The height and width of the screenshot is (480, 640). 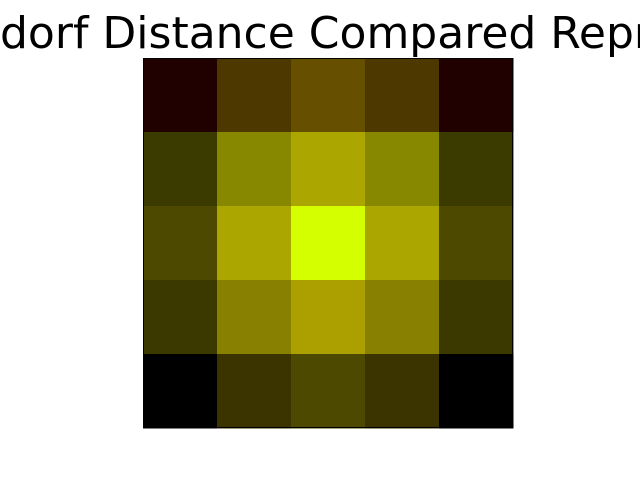 What do you see at coordinates (328, 95) in the screenshot?
I see `heatmap-cell-r0-c2` at bounding box center [328, 95].